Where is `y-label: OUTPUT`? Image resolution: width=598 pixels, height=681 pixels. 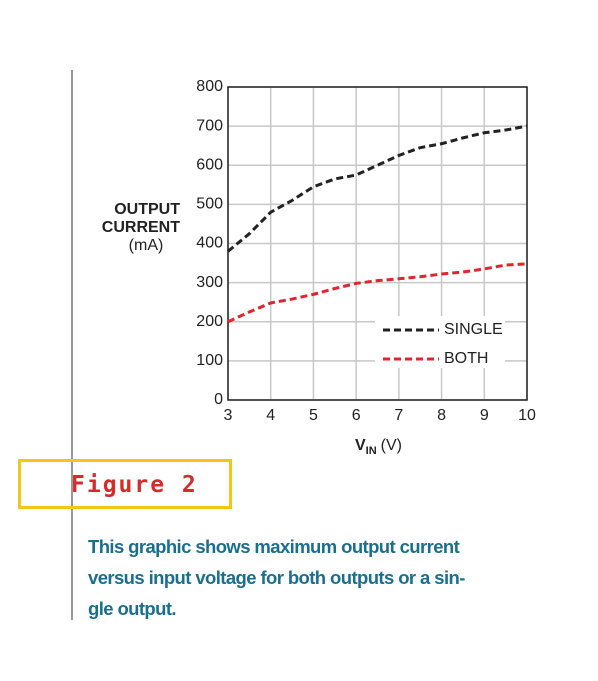 y-label: OUTPUT is located at coordinates (147, 209).